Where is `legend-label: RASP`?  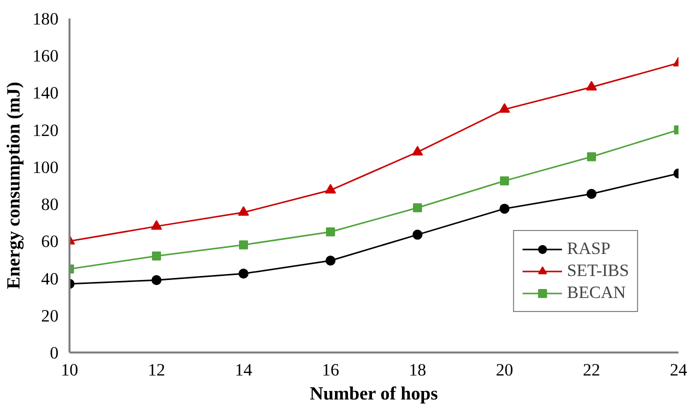 legend-label: RASP is located at coordinates (588, 249).